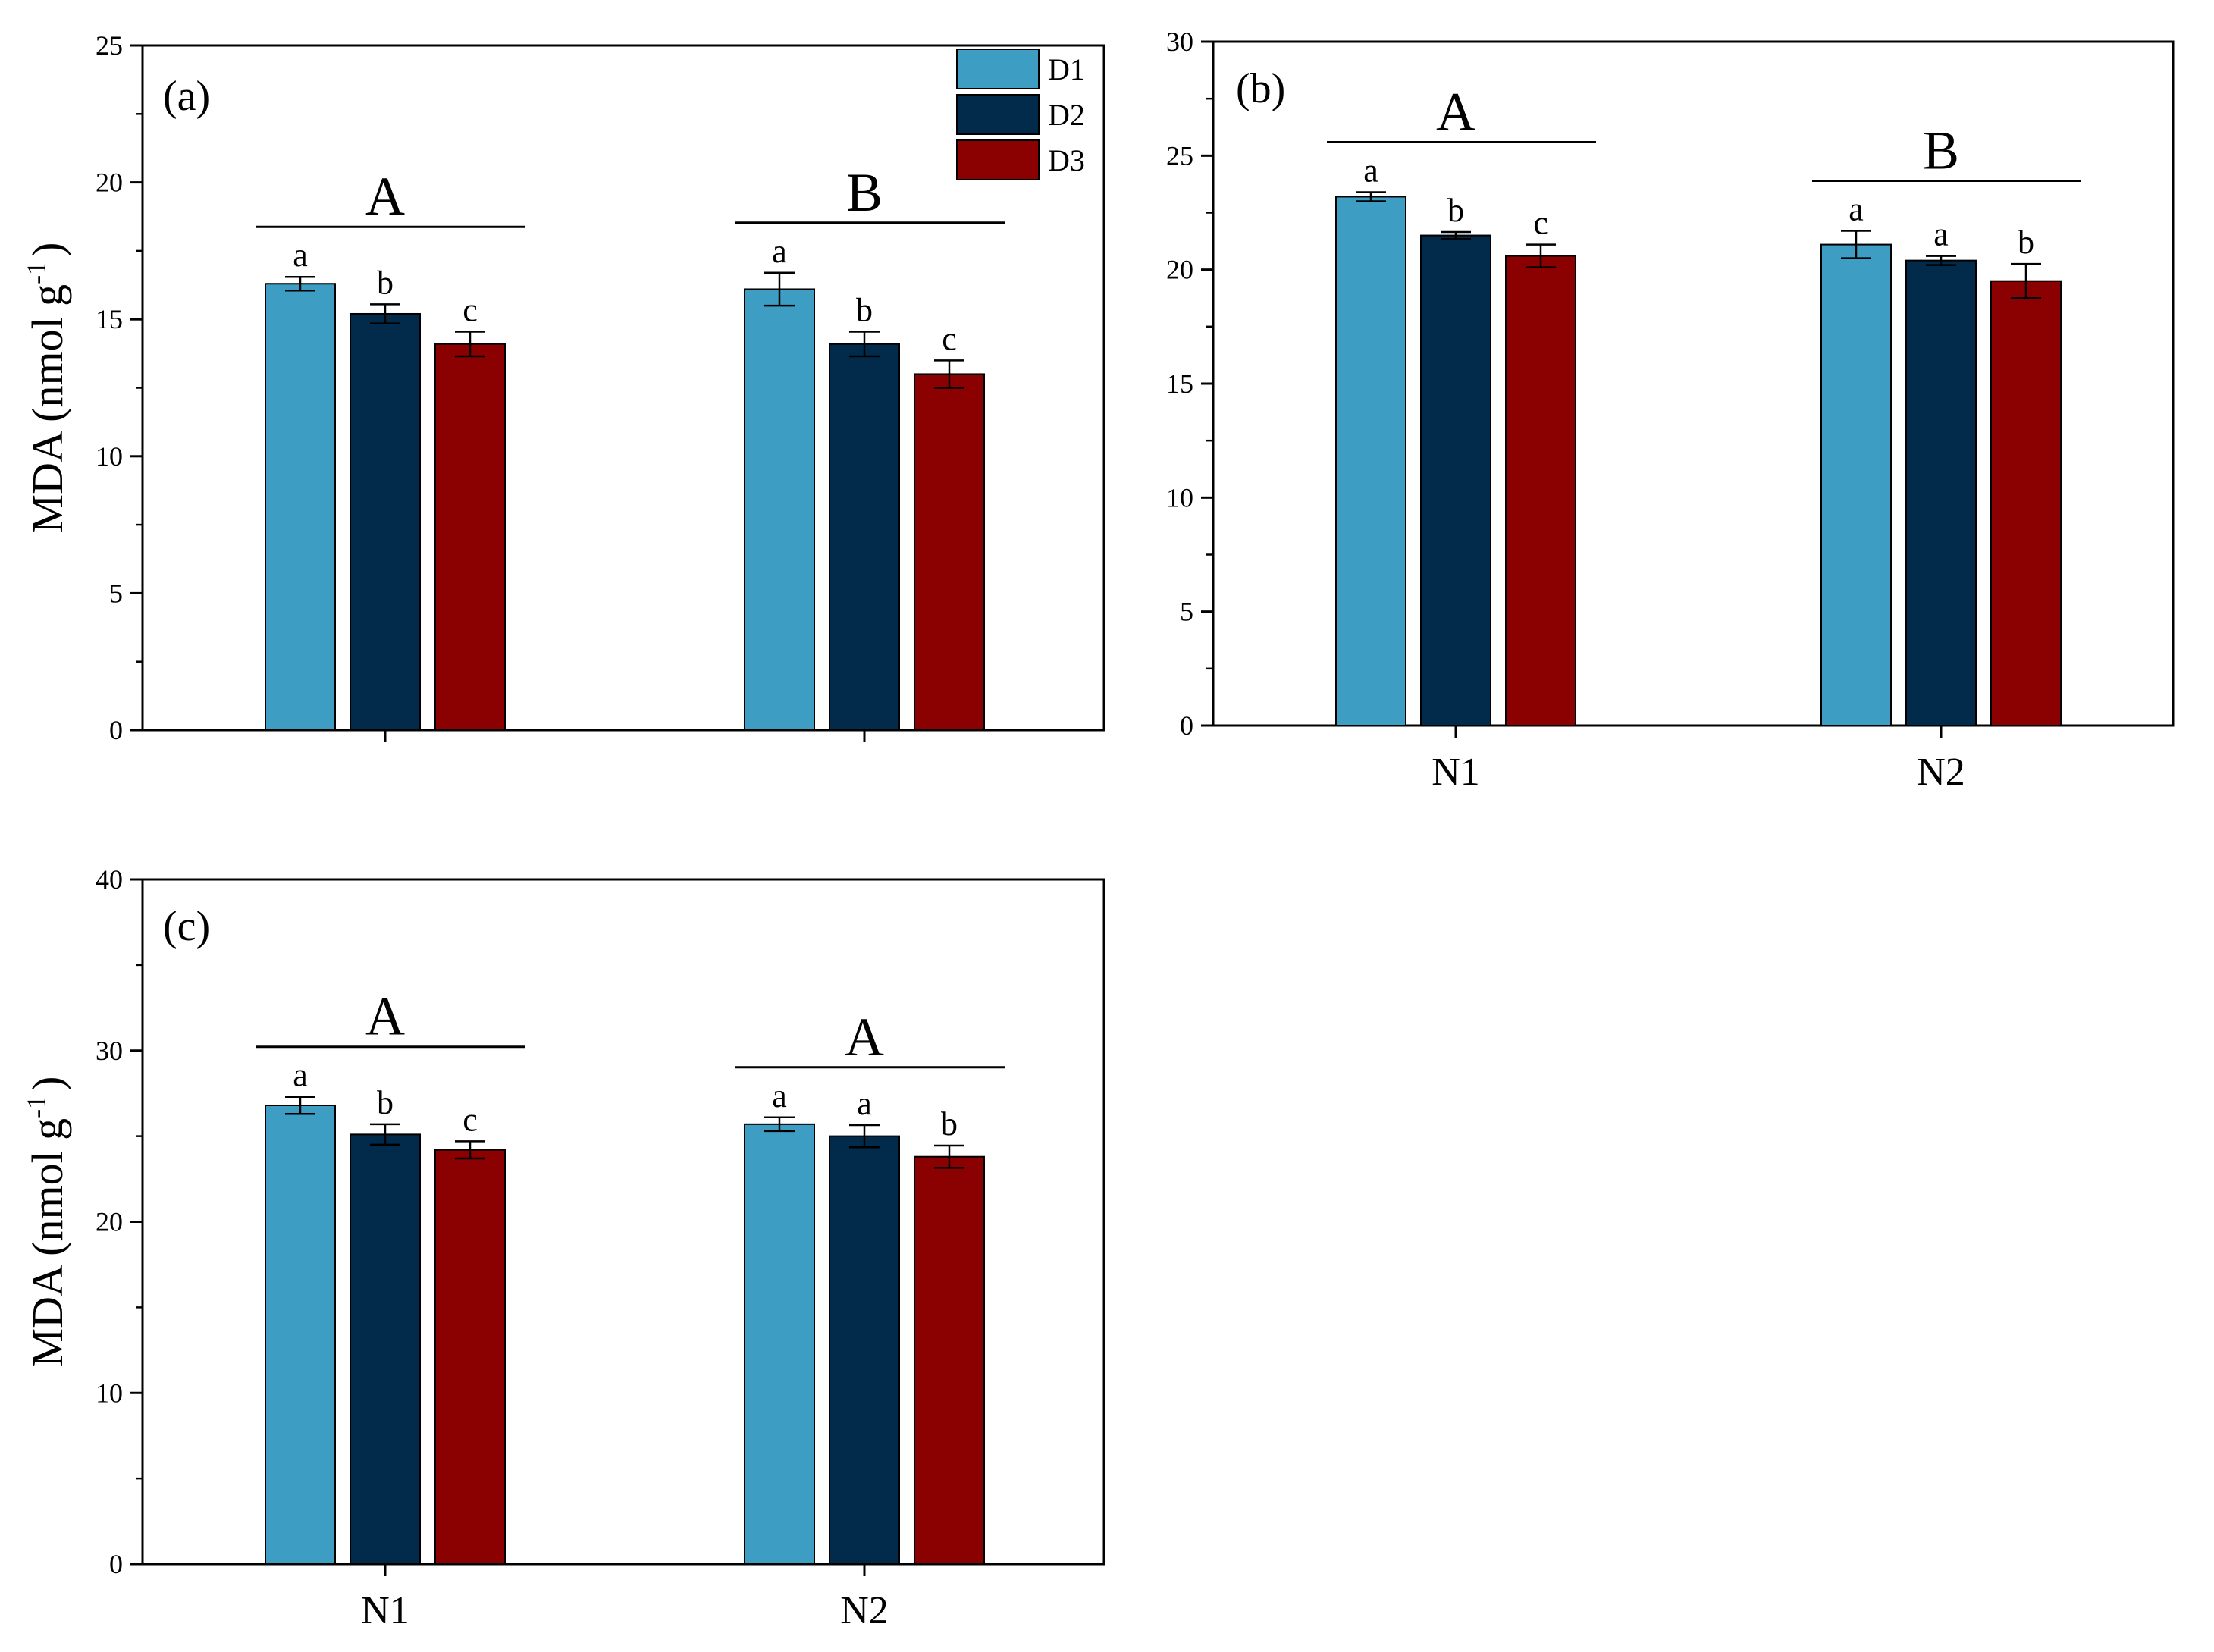 This screenshot has width=2214, height=1652. Describe the element at coordinates (998, 69) in the screenshot. I see `legend-swatch-d1` at that location.